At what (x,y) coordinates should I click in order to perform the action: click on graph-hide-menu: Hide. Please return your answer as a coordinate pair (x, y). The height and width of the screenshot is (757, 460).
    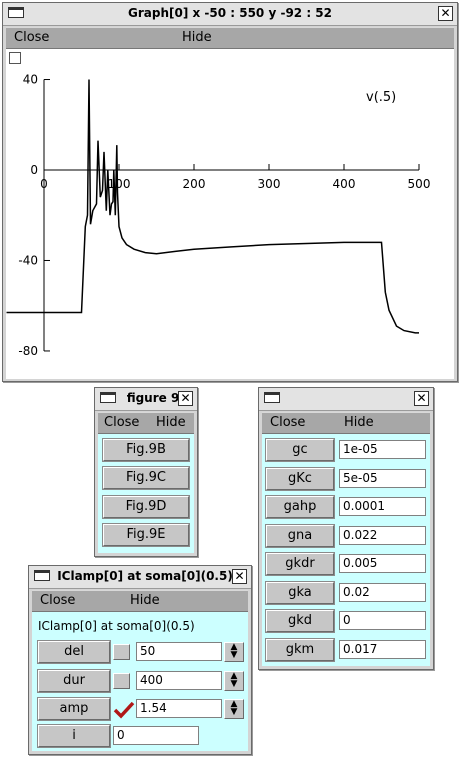
    Looking at the image, I should click on (197, 37).